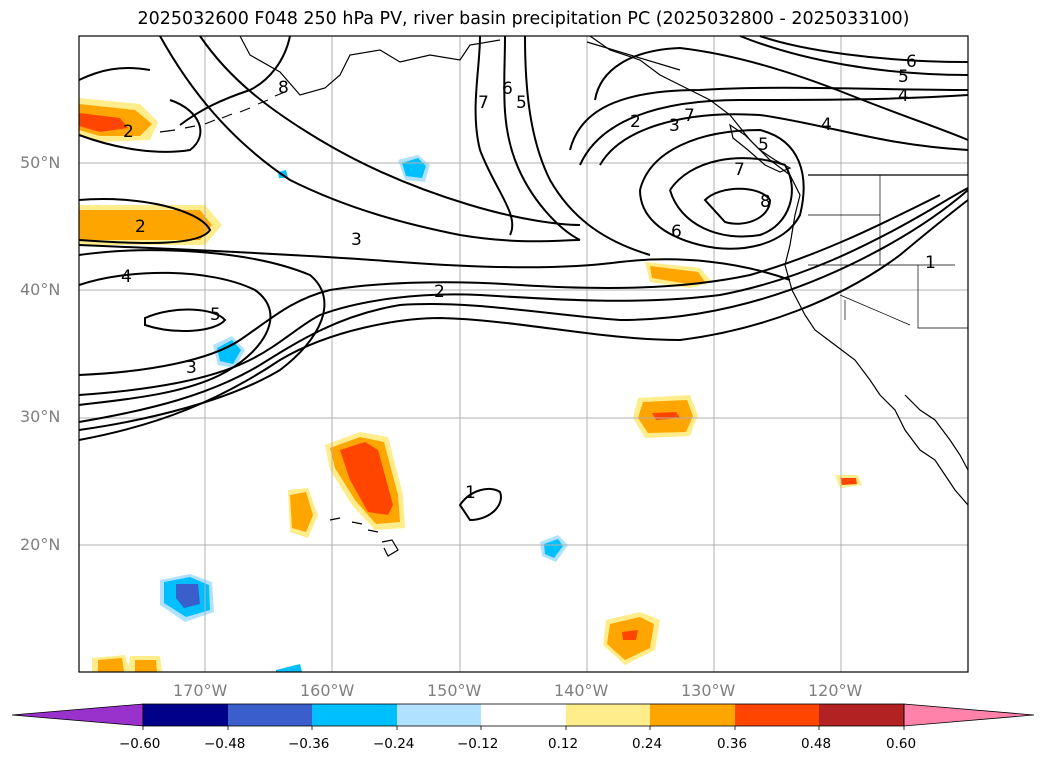  I want to click on west-coast-us, so click(832, 305).